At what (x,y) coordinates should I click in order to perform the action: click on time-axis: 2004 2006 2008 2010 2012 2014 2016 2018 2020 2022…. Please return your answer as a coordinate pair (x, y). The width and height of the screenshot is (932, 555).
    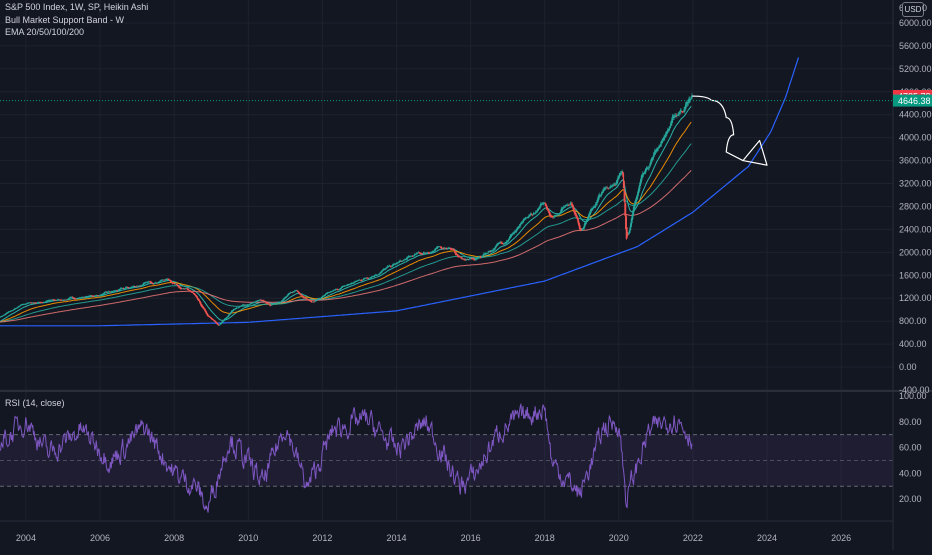
    Looking at the image, I should click on (433, 538).